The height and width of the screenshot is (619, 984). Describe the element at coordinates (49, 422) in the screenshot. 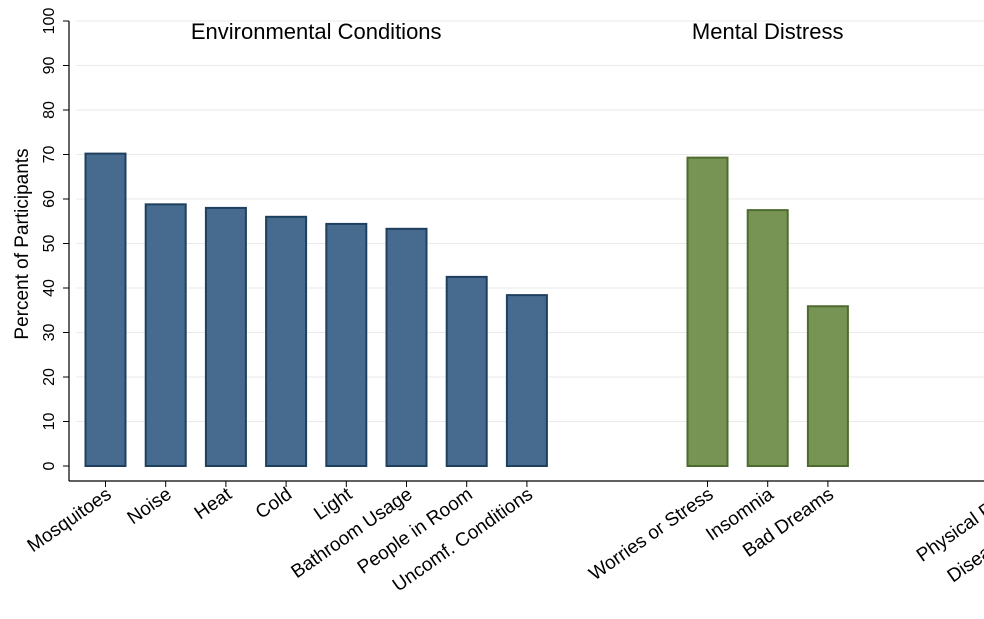

I see `y-tick-label: 10` at that location.